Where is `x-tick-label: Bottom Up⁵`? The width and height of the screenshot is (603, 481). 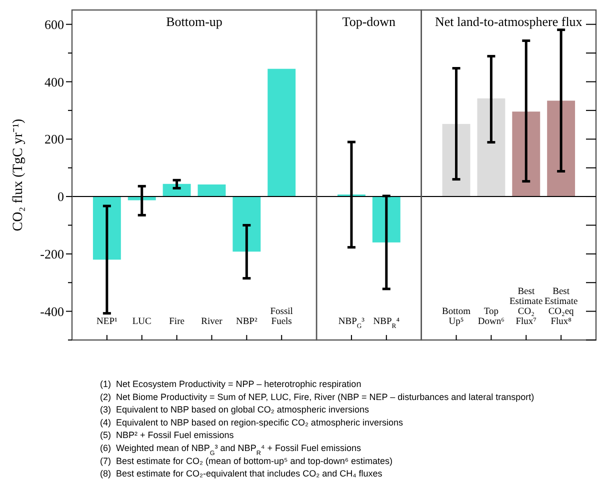 x-tick-label: Bottom Up⁵ is located at coordinates (457, 317).